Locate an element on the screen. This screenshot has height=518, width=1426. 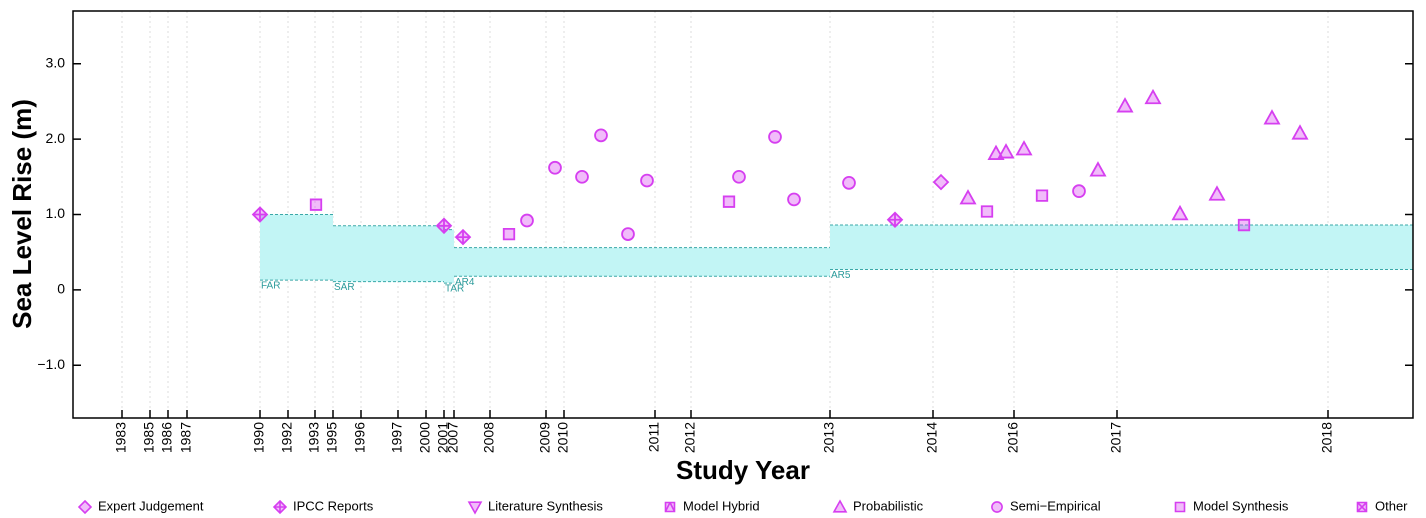
legend-label: Literature Synthesis is located at coordinates (545, 505).